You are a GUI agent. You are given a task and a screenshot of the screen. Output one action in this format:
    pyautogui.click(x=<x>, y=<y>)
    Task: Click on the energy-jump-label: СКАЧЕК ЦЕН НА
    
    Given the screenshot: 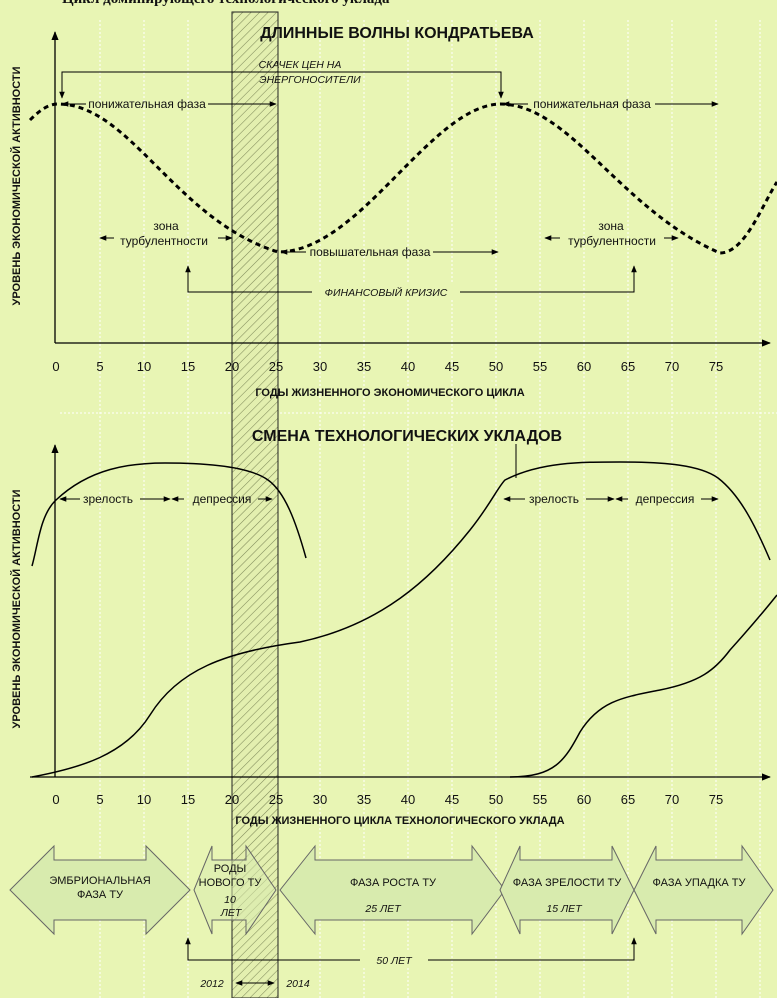 What is the action you would take?
    pyautogui.click(x=300, y=65)
    